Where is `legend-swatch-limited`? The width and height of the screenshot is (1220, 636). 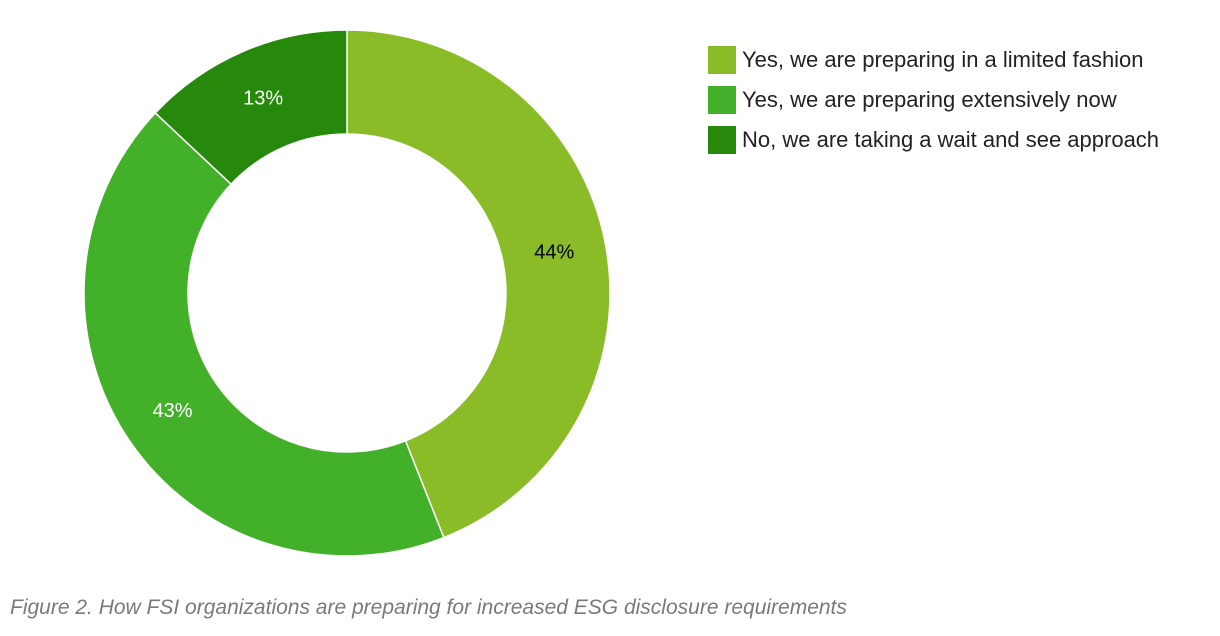 legend-swatch-limited is located at coordinates (722, 60).